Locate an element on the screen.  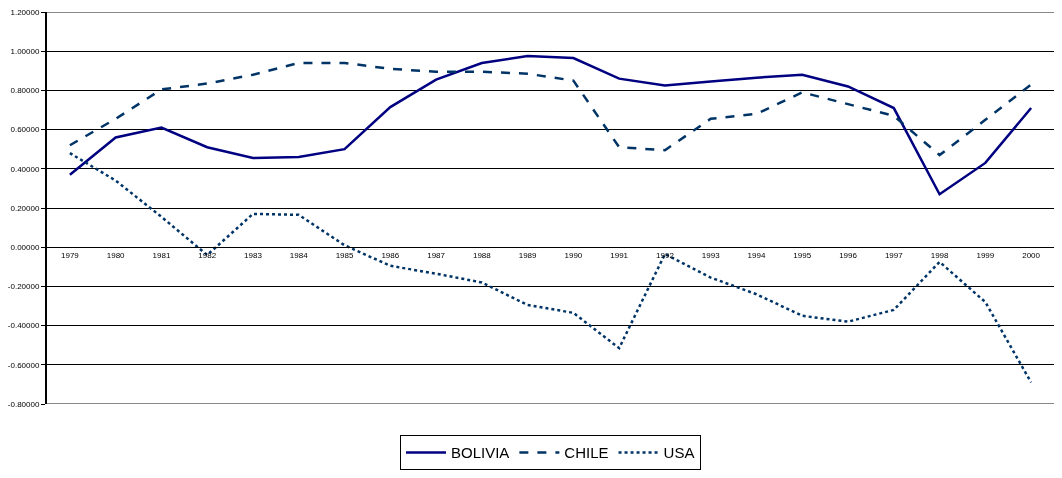
x-tick-label: 1982 is located at coordinates (207, 255).